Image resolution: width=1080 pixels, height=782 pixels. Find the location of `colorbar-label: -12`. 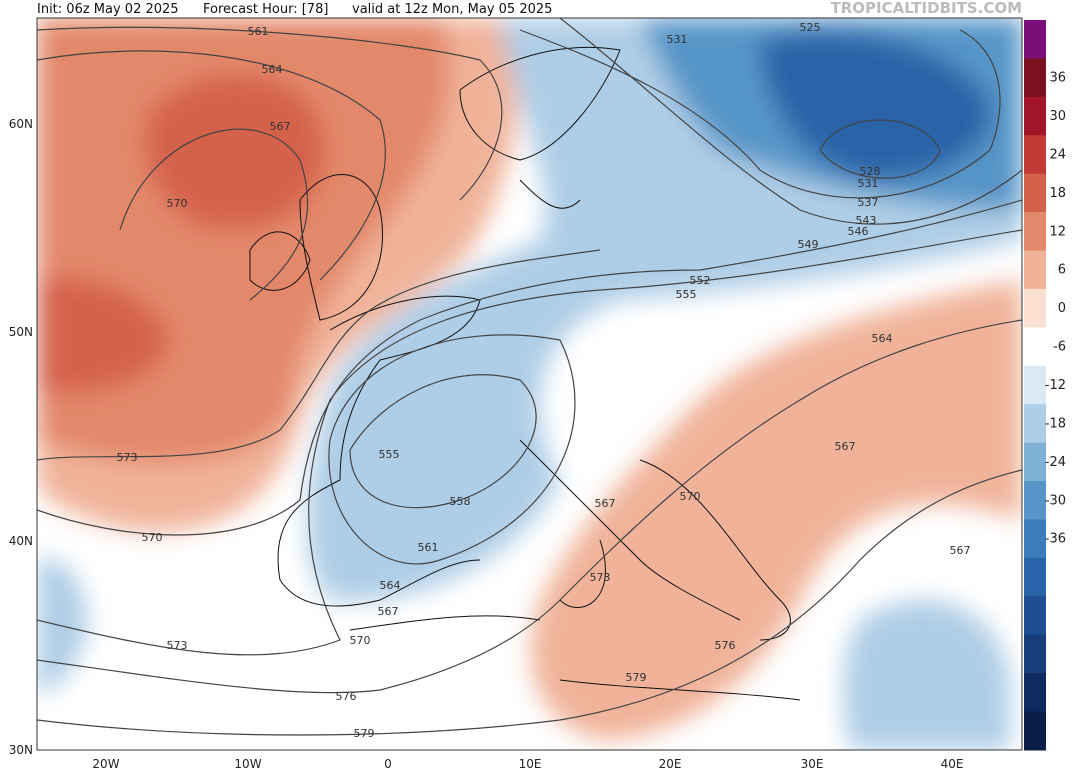

colorbar-label: -12 is located at coordinates (1055, 385).